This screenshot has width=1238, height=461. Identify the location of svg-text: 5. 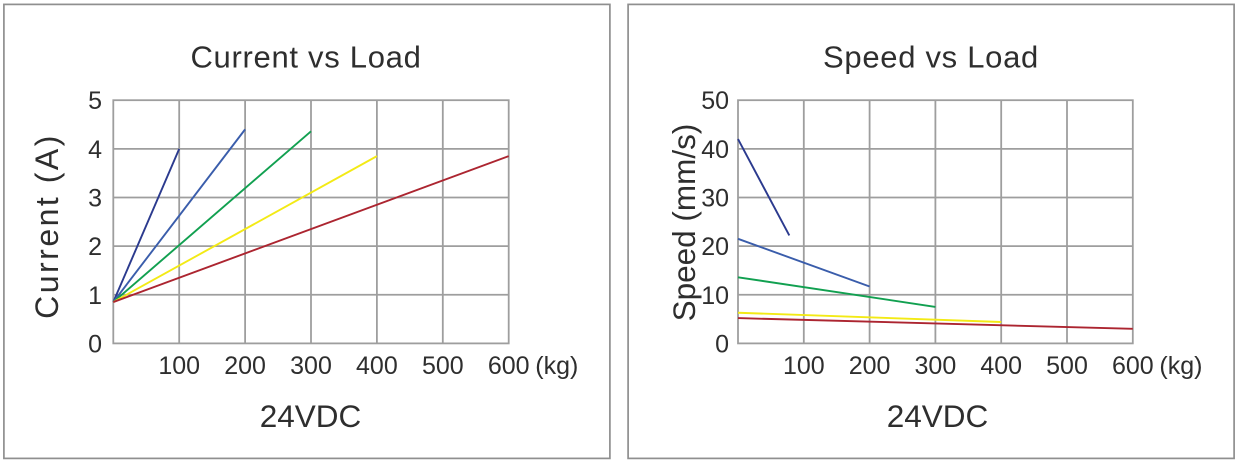
(95, 101).